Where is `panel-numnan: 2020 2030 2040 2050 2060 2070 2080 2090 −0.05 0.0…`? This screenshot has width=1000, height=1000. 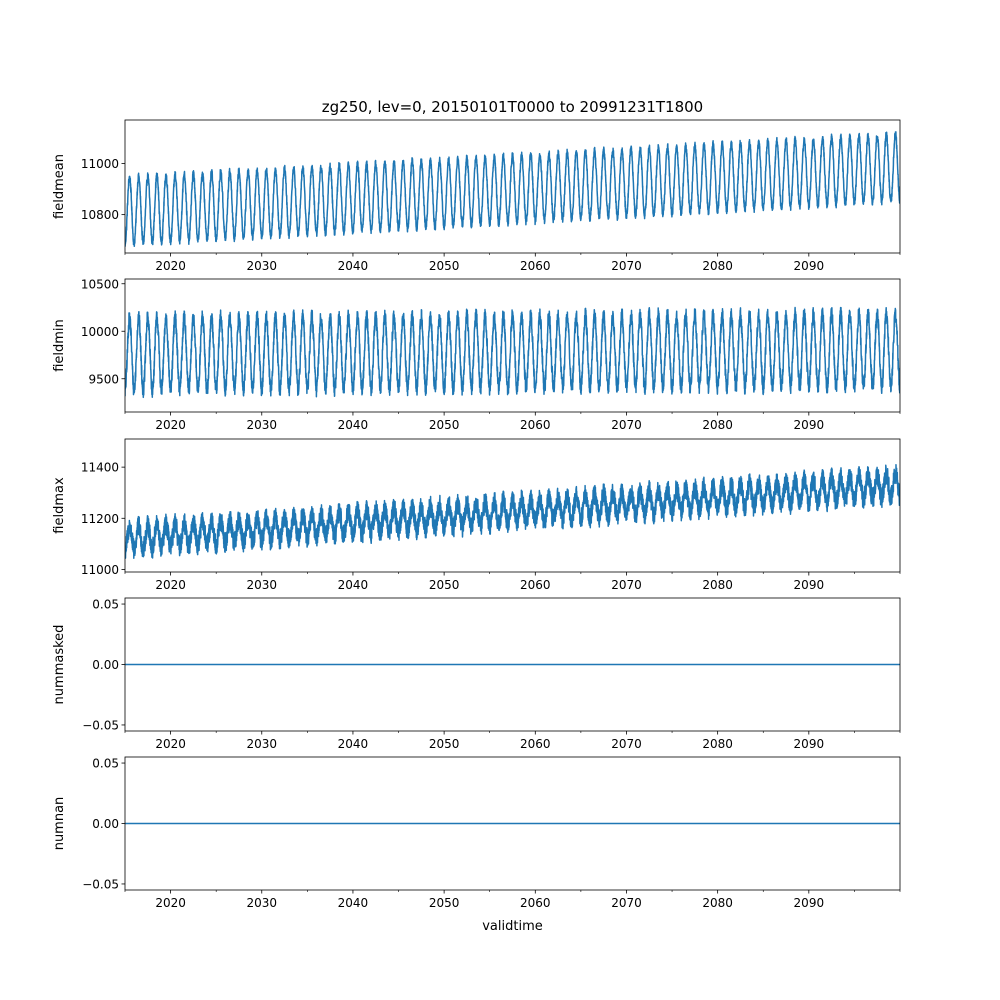
panel-numnan: 2020 2030 2040 2050 2060 2070 2080 2090 −0.05 0.0… is located at coordinates (476, 833).